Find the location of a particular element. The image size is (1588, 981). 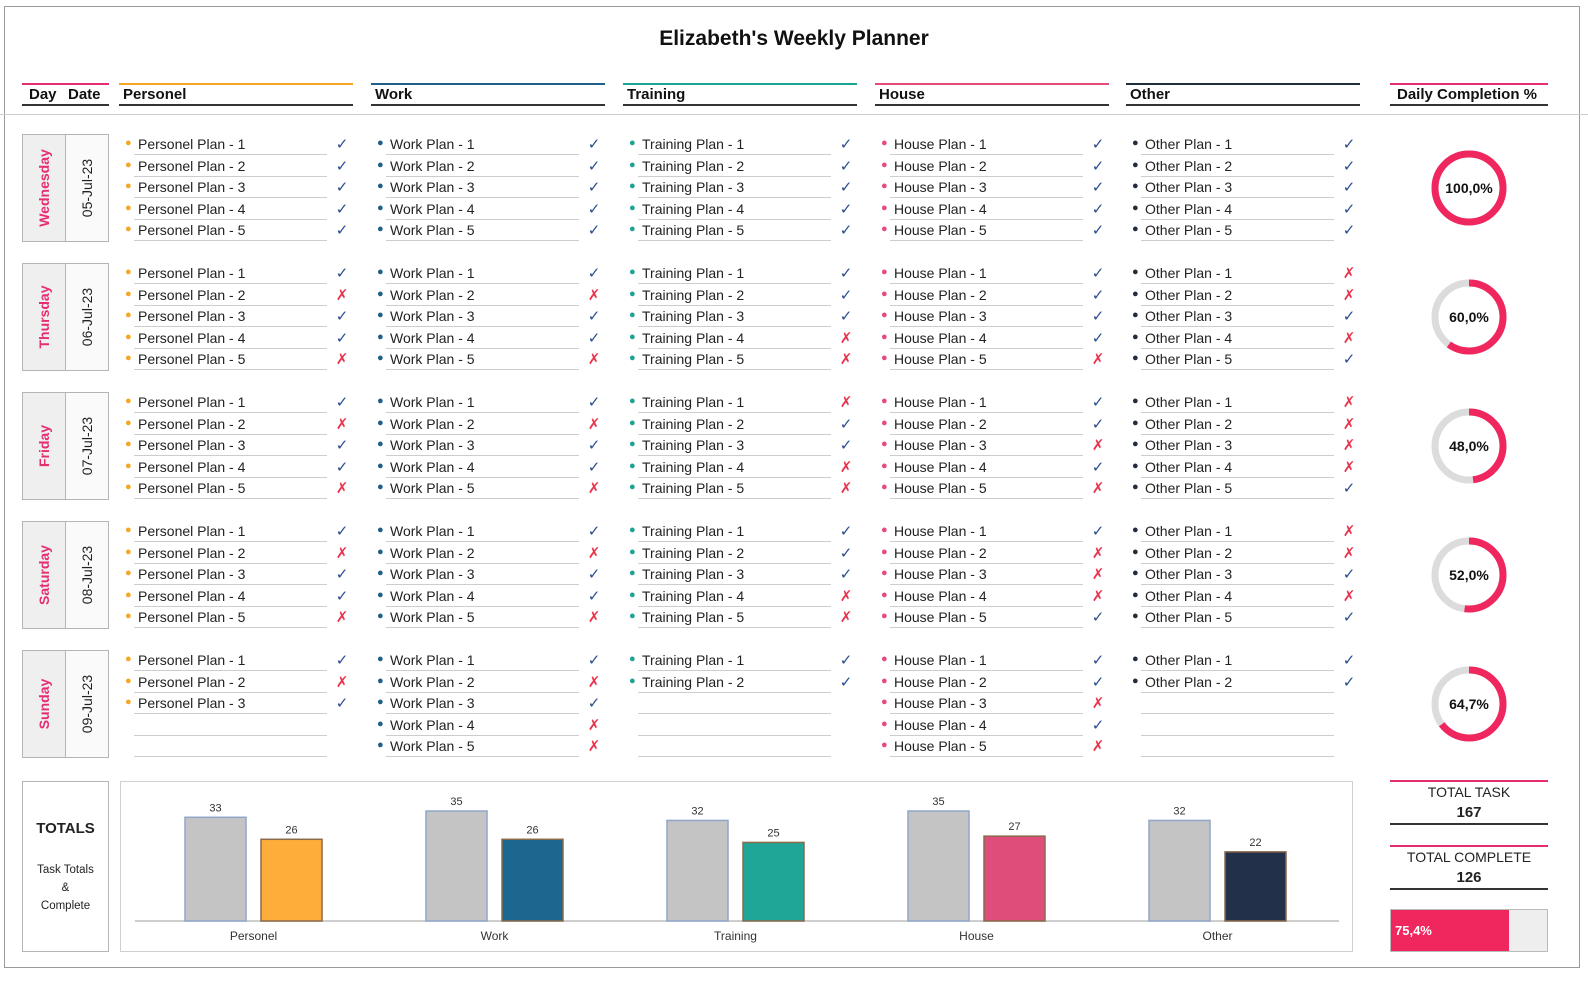

plan-item: ● Work Plan - 5 is located at coordinates (478, 231).